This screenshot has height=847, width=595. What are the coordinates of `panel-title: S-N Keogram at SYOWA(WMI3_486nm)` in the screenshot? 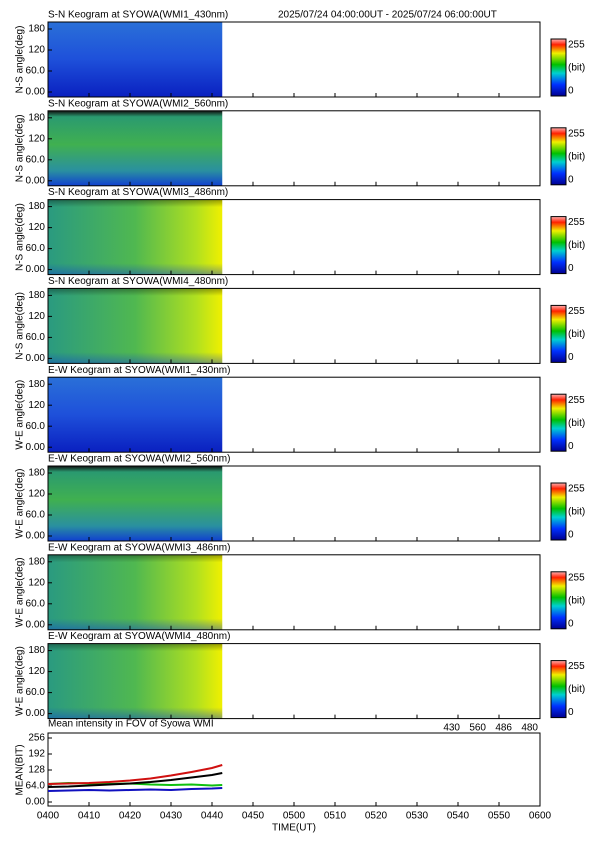 It's located at (138, 192).